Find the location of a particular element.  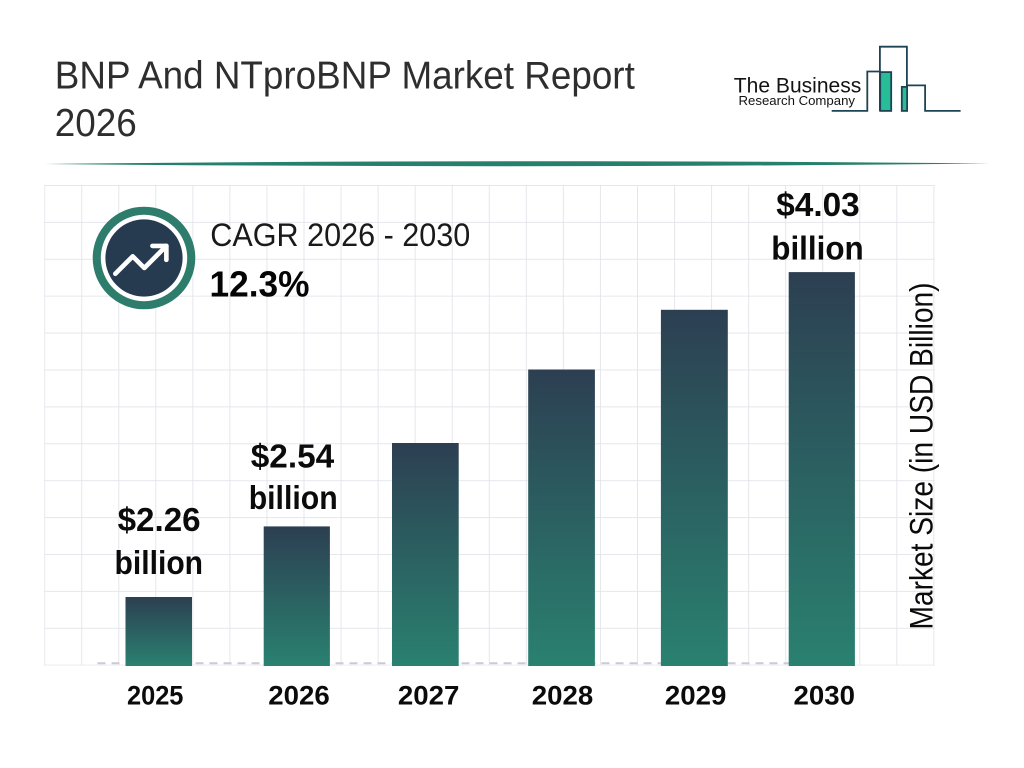

svg-text: $2.54 is located at coordinates (293, 455).